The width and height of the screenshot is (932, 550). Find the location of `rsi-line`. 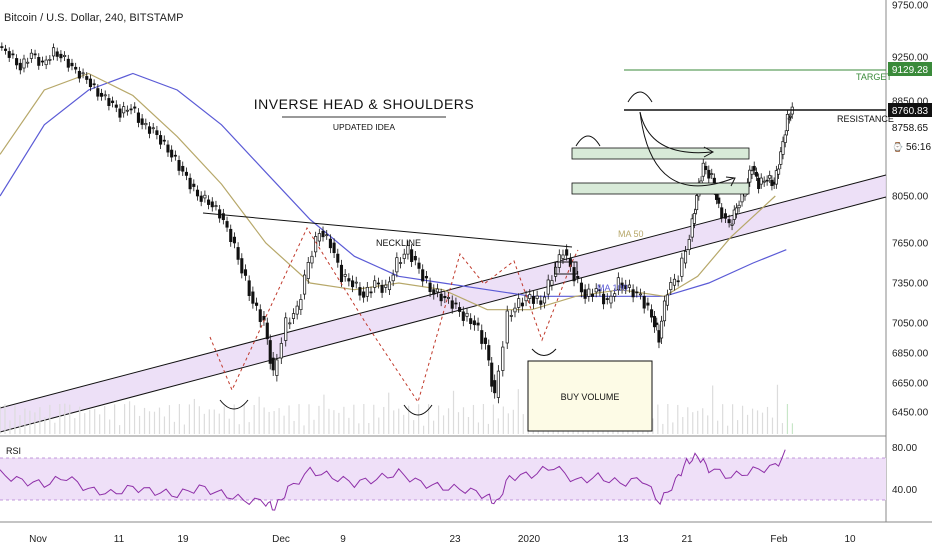

rsi-line is located at coordinates (393, 480).